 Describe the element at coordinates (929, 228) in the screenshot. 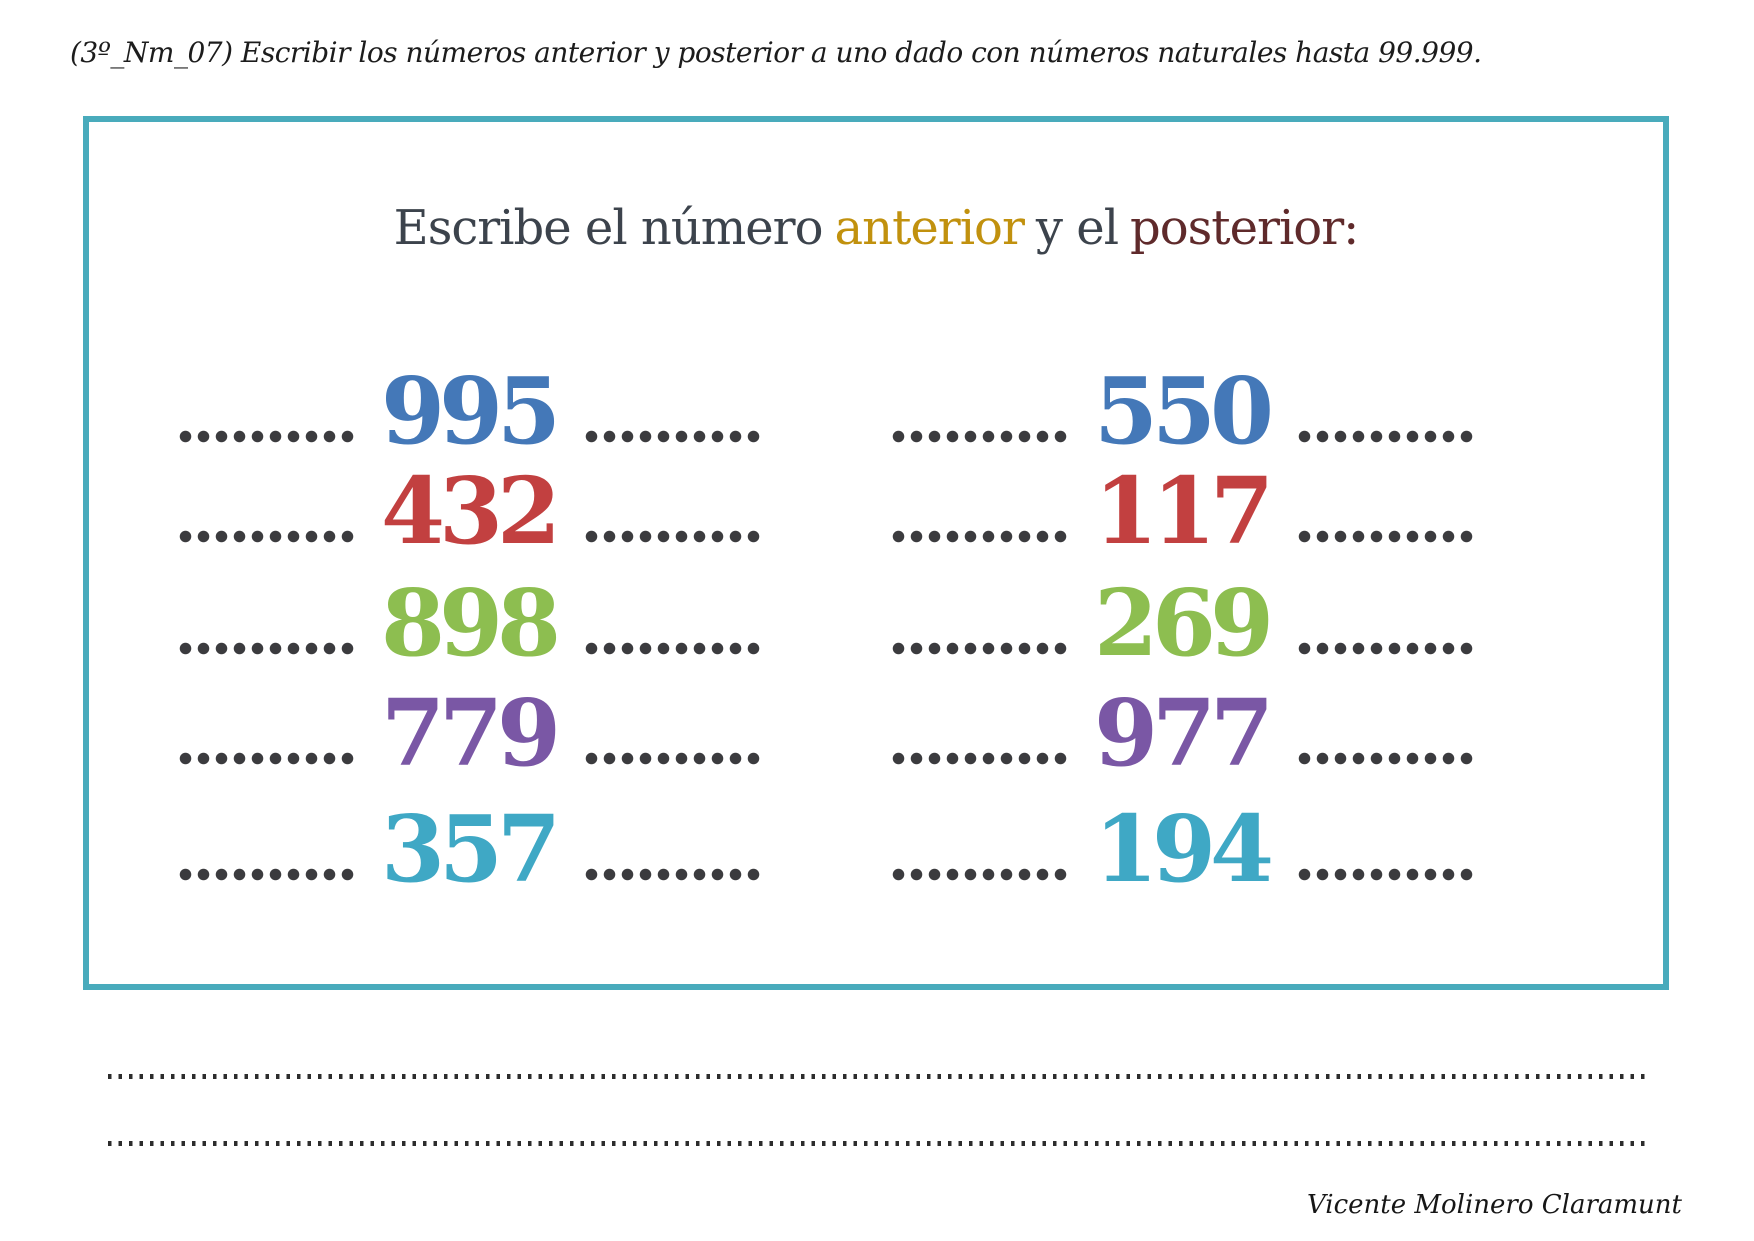

I see `title-anterior-word: anterior` at that location.